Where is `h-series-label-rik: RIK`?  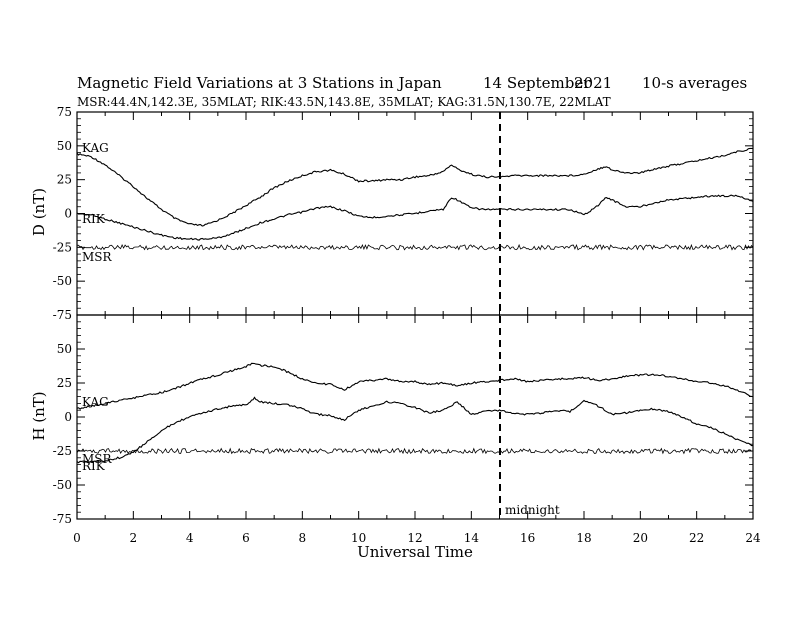 h-series-label-rik: RIK is located at coordinates (94, 466).